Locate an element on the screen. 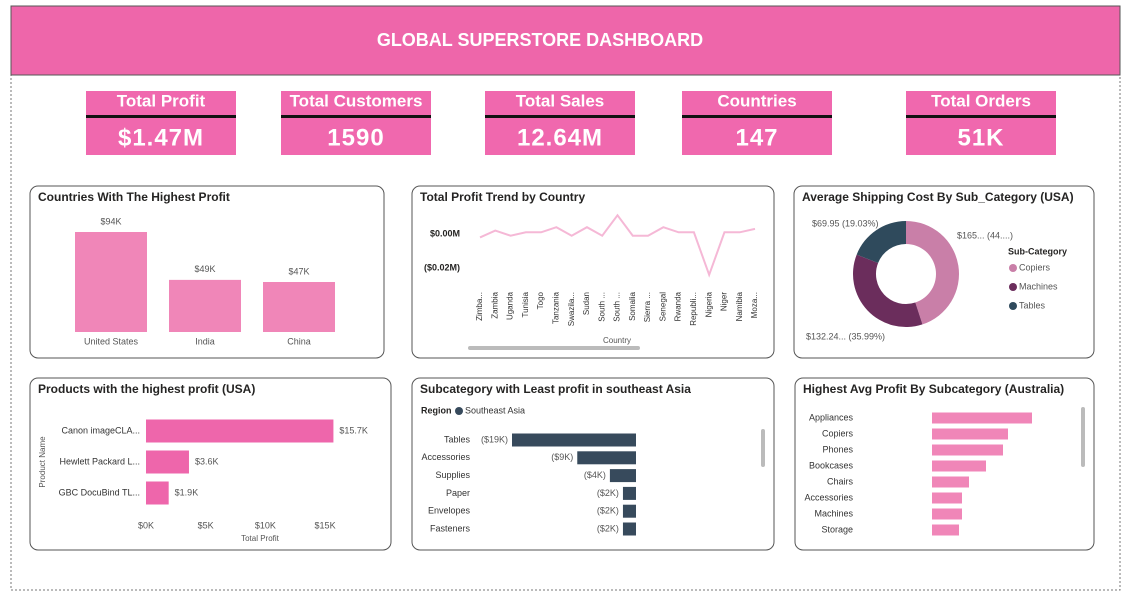  x-tick-label: Zambia is located at coordinates (494, 304).